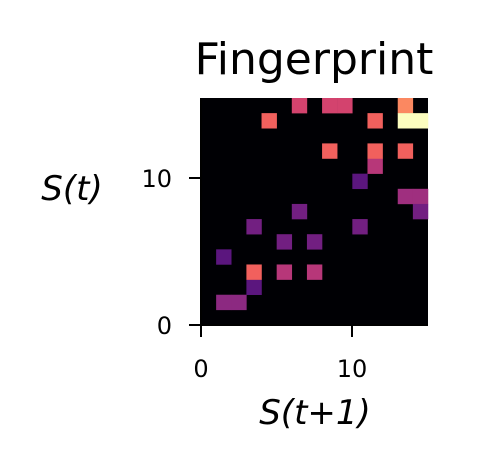 The height and width of the screenshot is (467, 502). I want to click on x-tick-label-0: 0, so click(200, 369).